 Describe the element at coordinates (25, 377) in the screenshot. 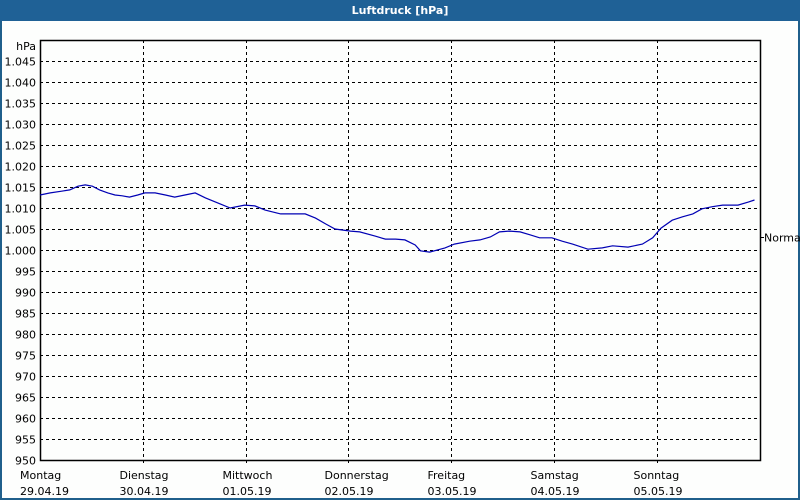

I see `y-tick-label: 970` at that location.